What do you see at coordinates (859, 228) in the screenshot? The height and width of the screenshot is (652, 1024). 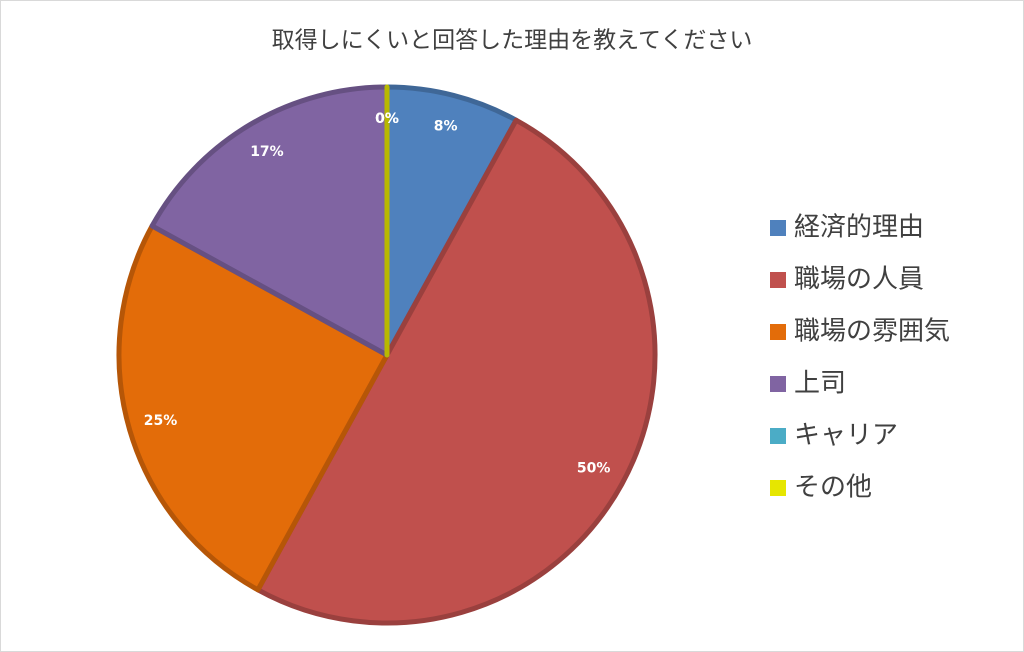 I see `legend-label: 経済的理由` at bounding box center [859, 228].